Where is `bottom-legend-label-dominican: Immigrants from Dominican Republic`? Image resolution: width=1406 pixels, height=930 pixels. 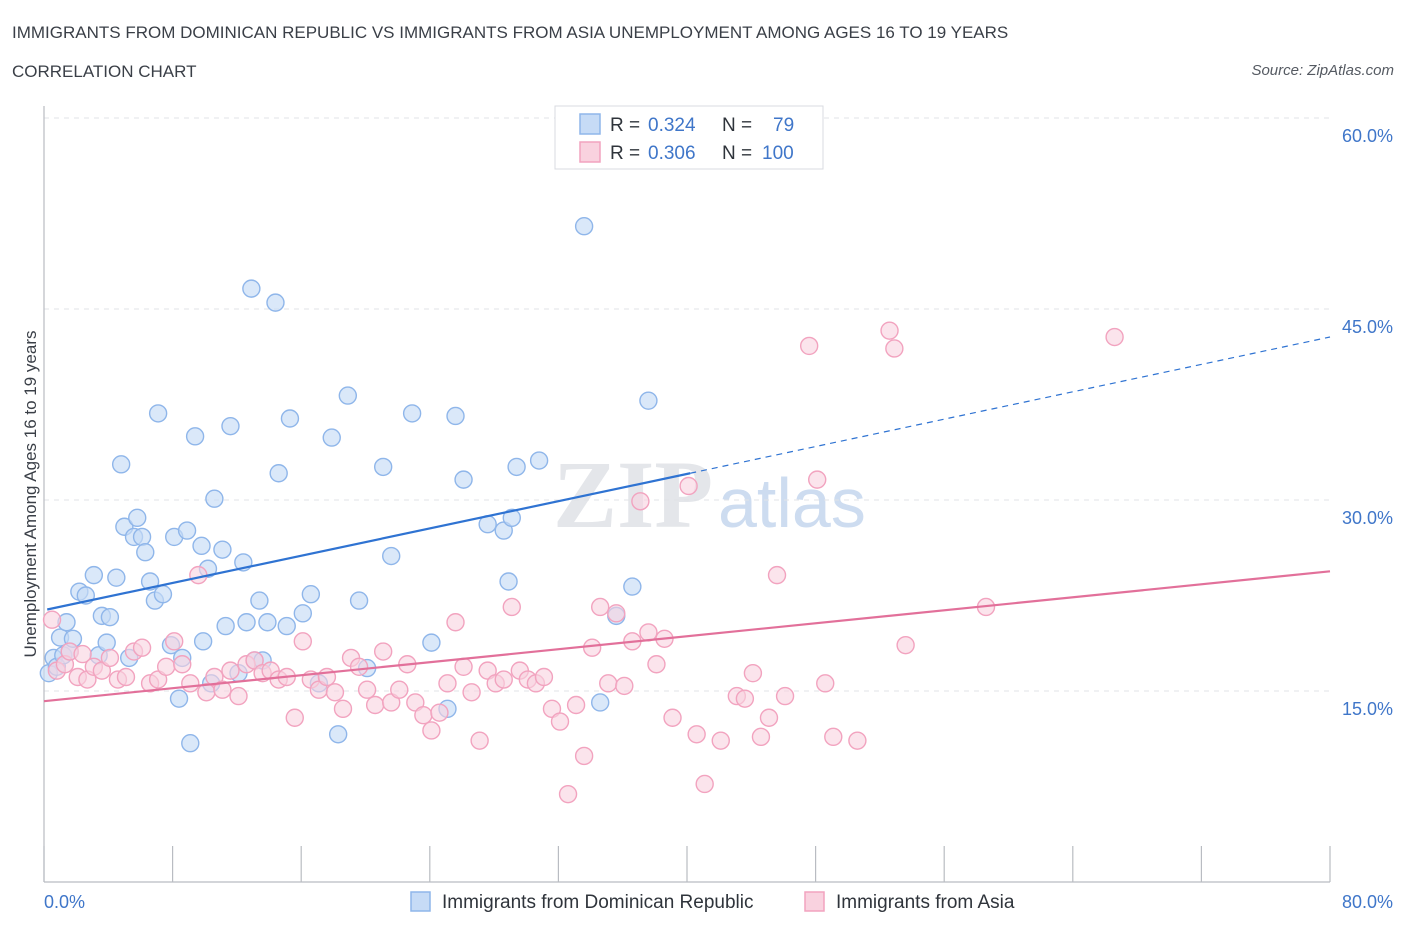
bottom-legend-label-dominican: Immigrants from Dominican Republic is located at coordinates (598, 902).